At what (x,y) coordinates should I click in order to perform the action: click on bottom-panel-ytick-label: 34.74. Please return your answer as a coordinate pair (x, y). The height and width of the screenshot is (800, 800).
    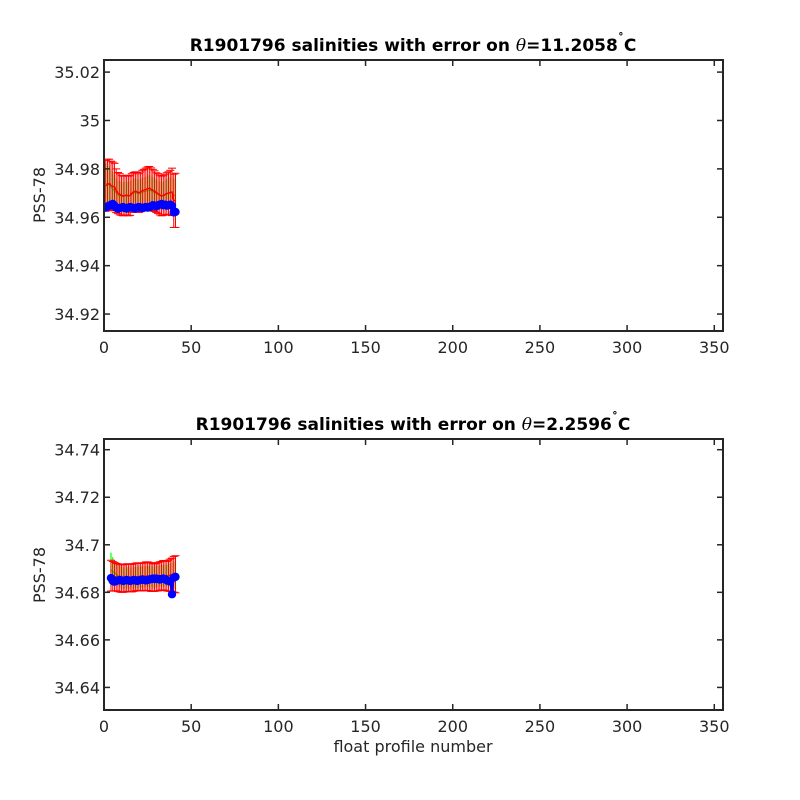
    Looking at the image, I should click on (77, 450).